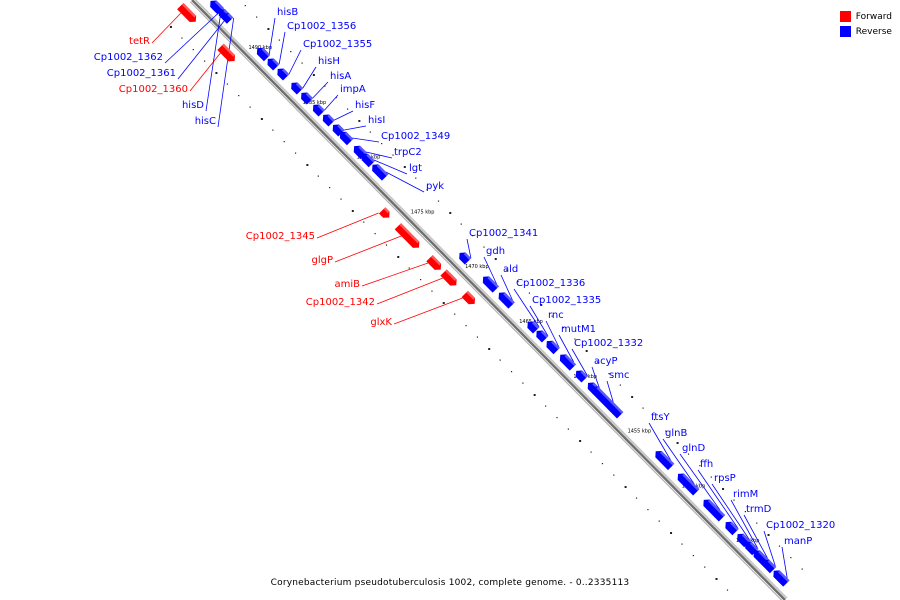  I want to click on gene-label-tetR: tetR, so click(139, 41).